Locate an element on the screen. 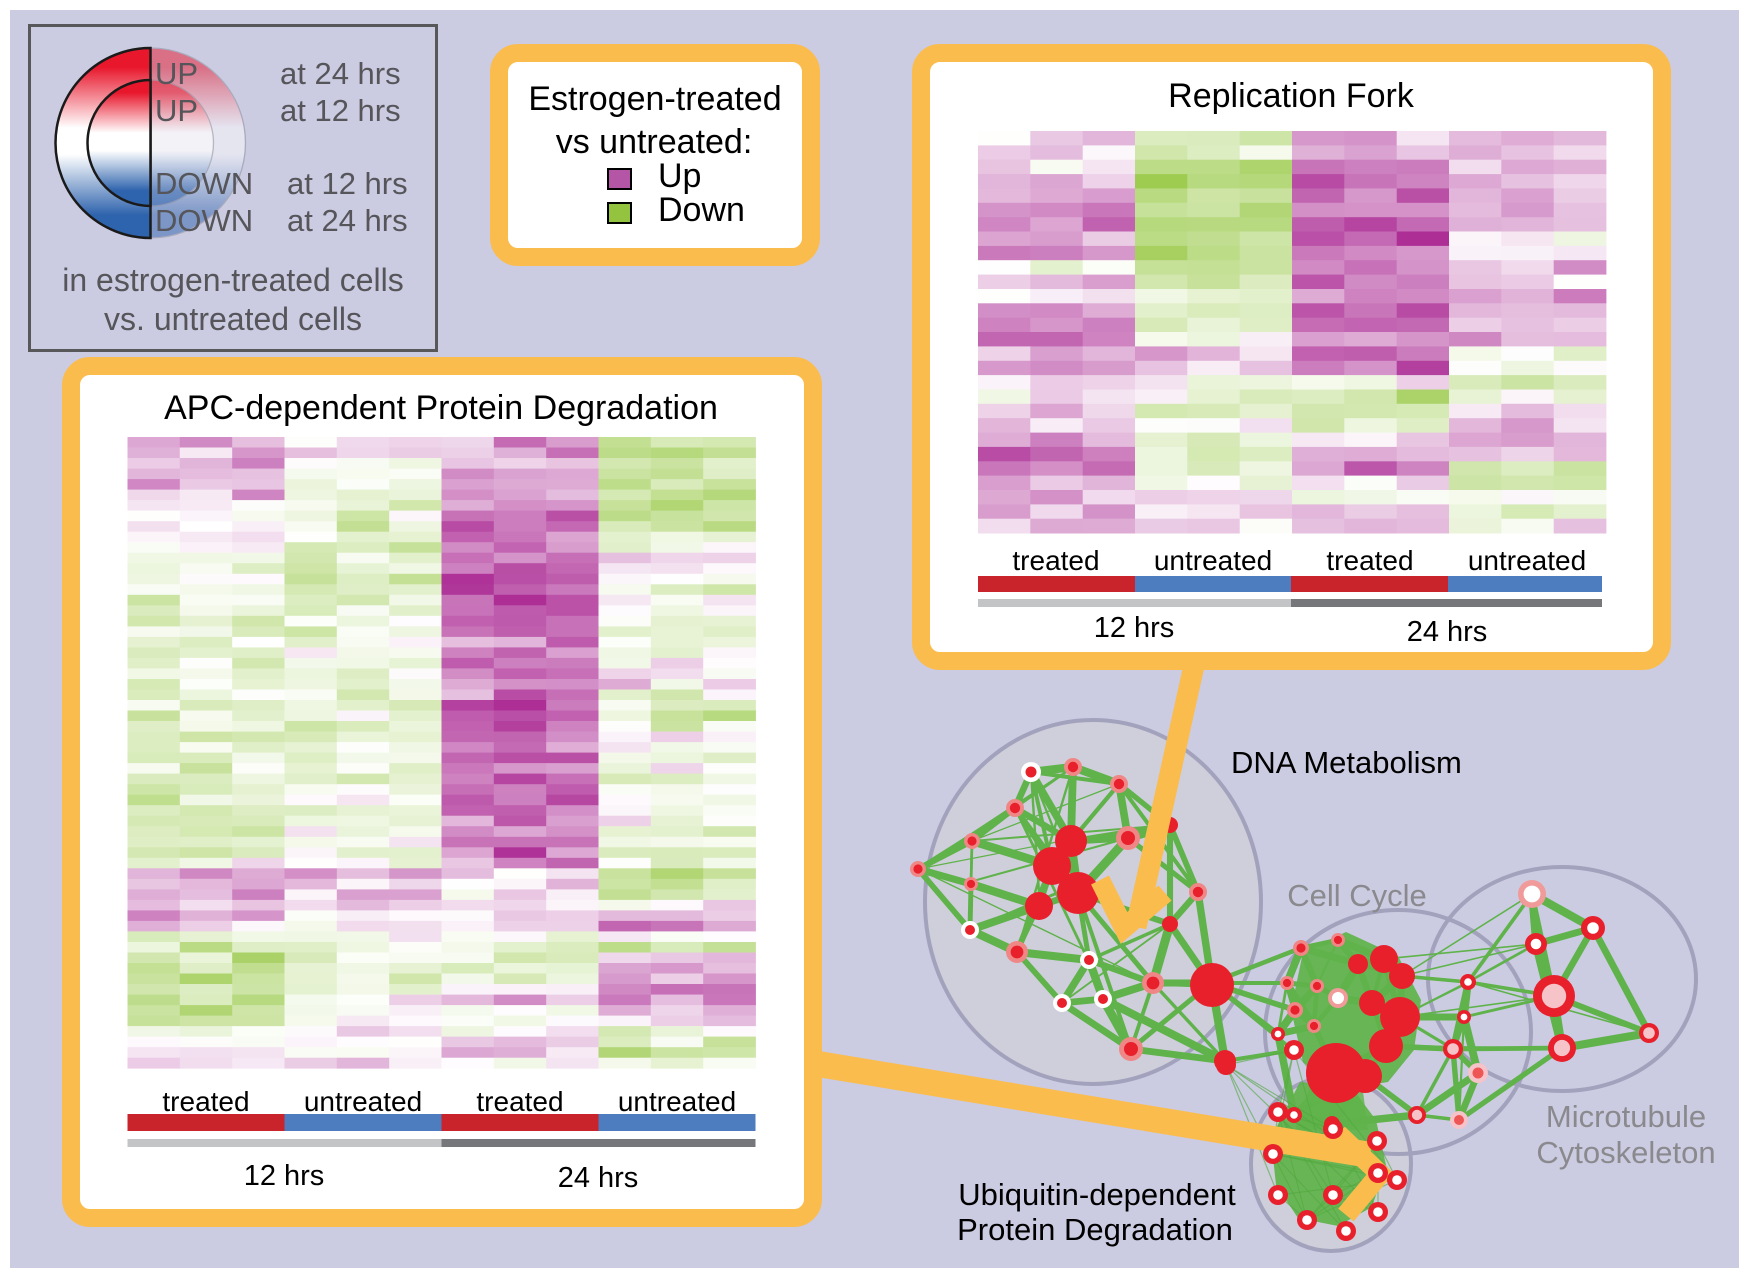  svg-text: Cell Cycle is located at coordinates (1357, 895).